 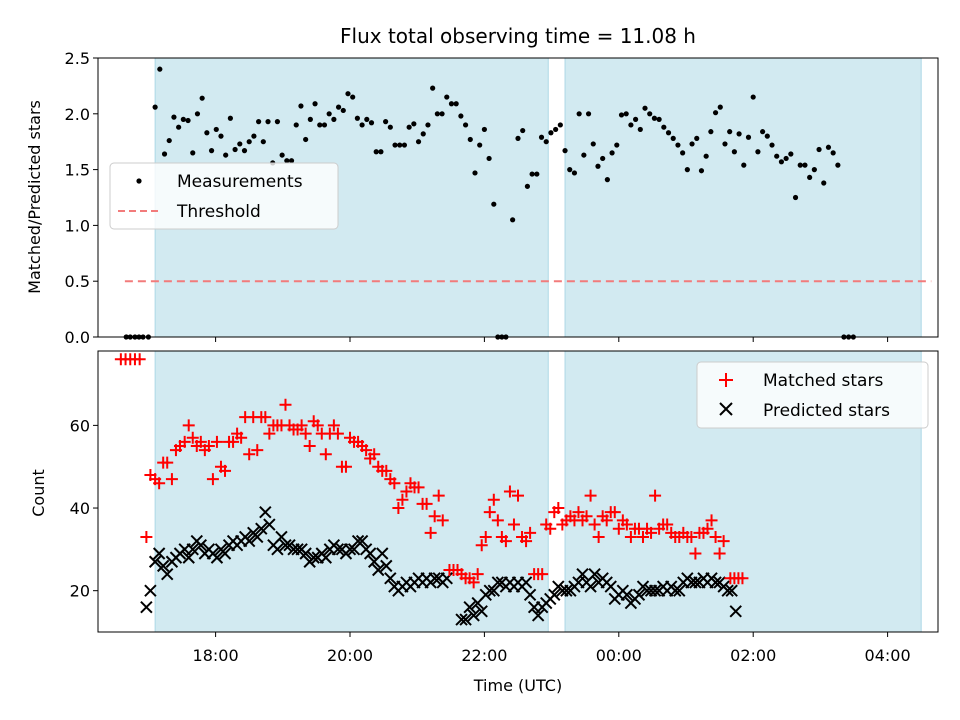 What do you see at coordinates (77, 225) in the screenshot?
I see `y-tick-label: 1.0` at bounding box center [77, 225].